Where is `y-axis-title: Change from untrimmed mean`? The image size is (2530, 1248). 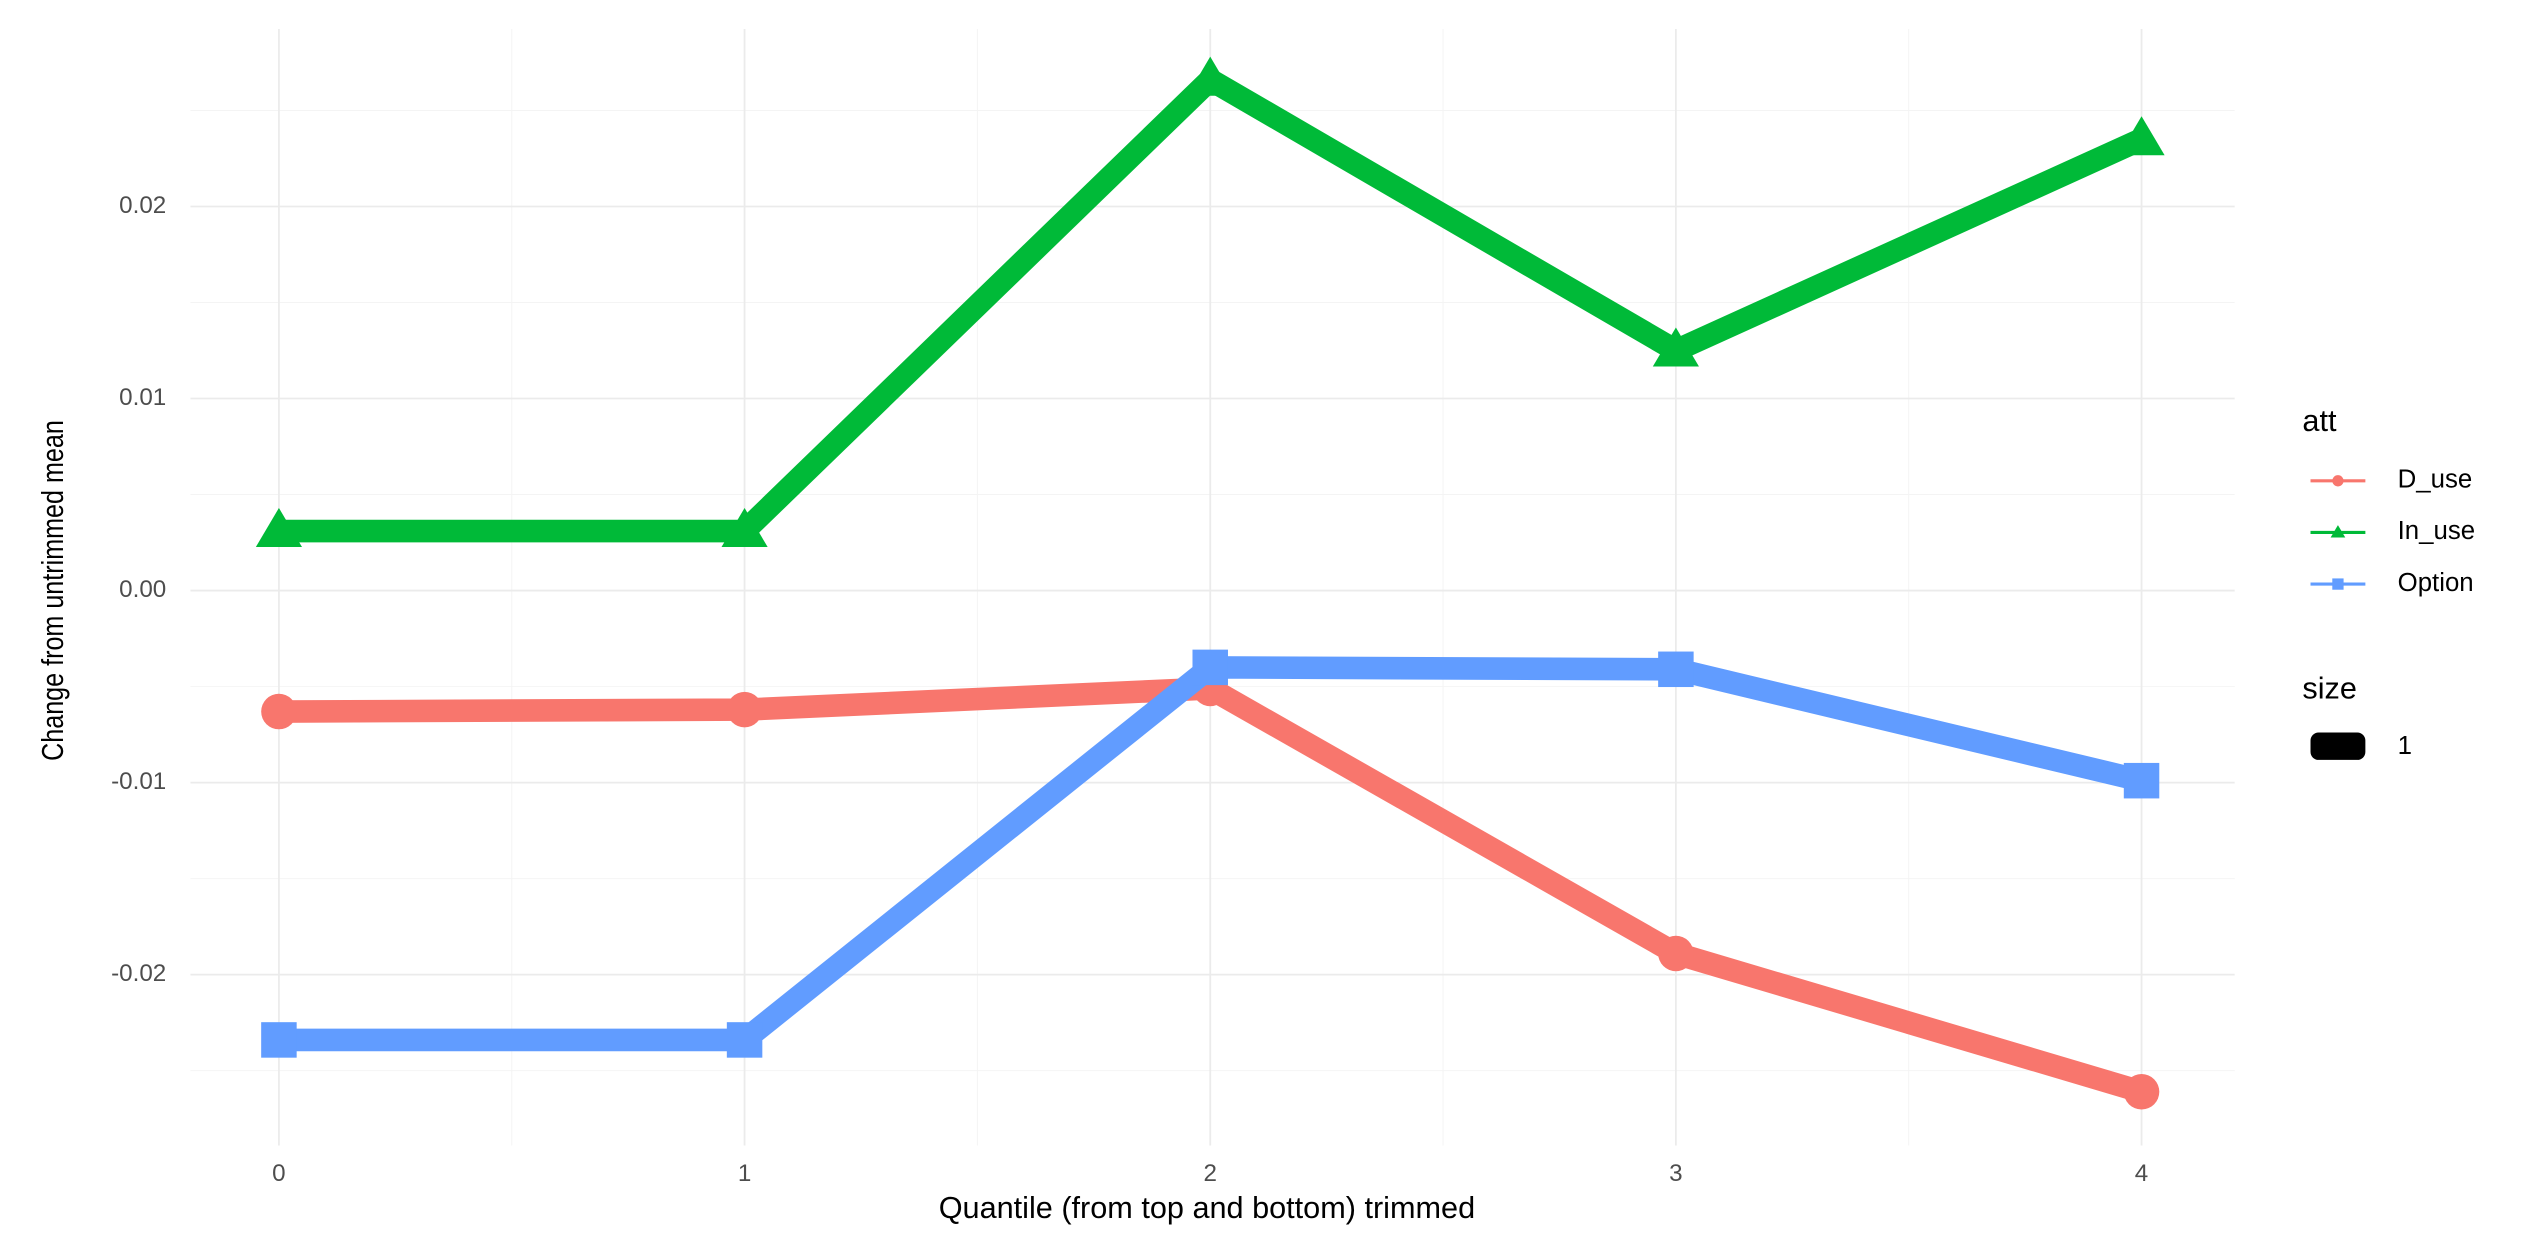
y-axis-title: Change from untrimmed mean is located at coordinates (53, 590).